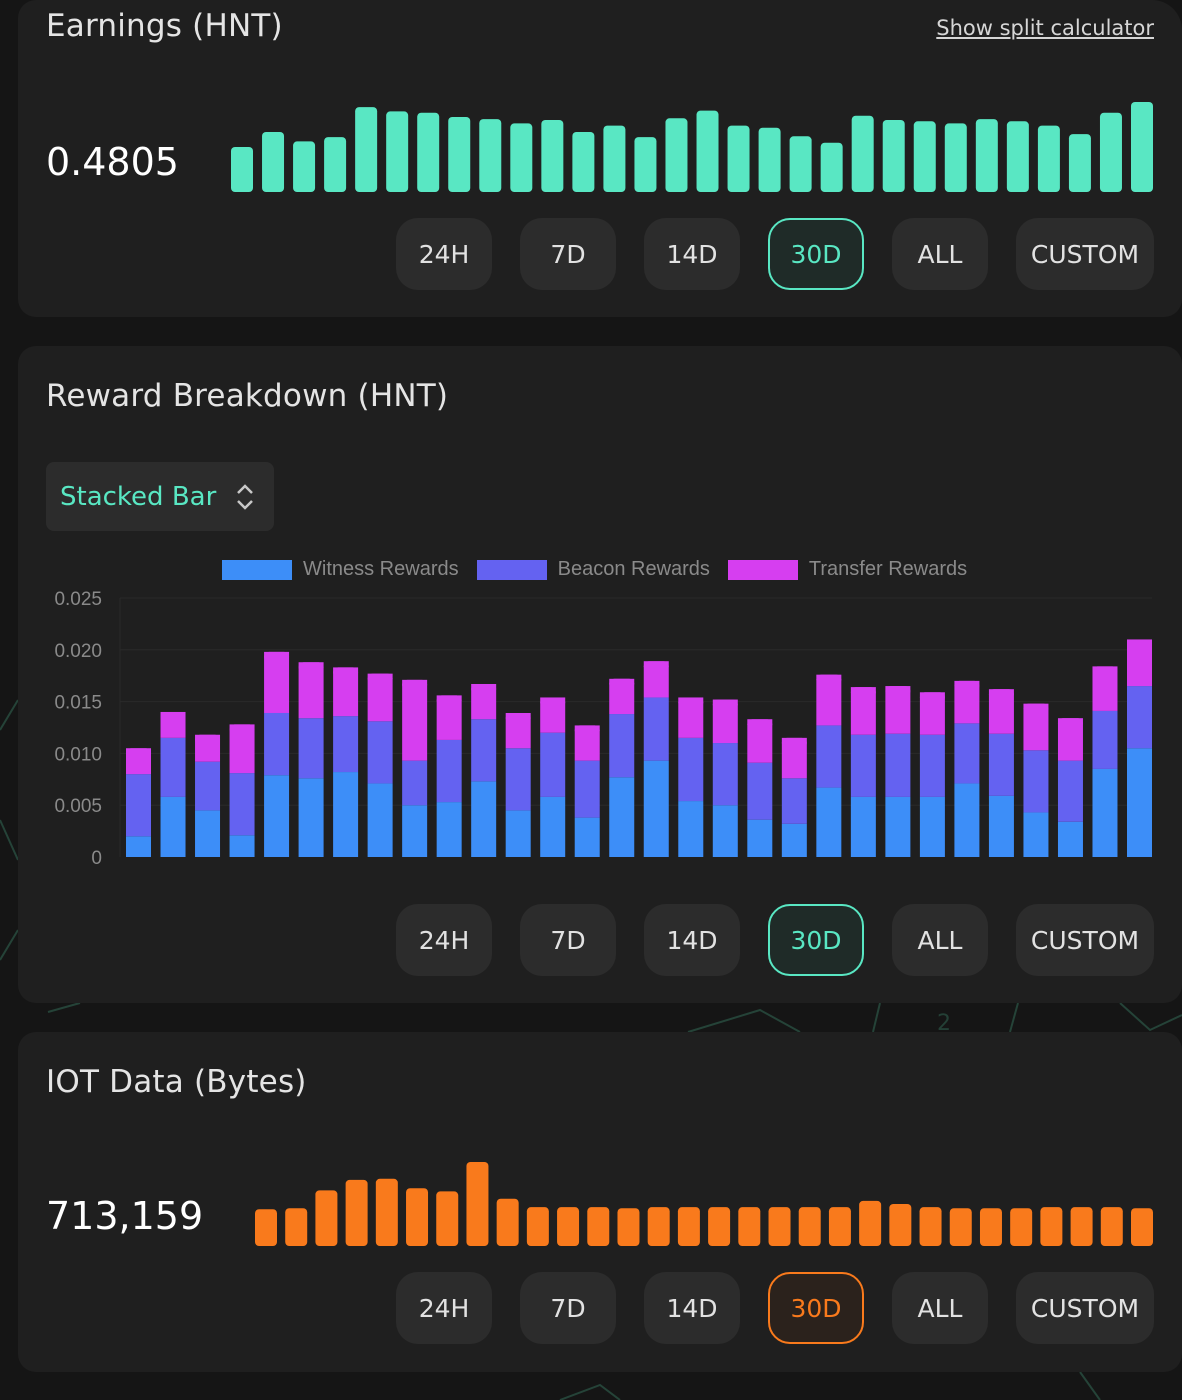 This screenshot has width=1182, height=1400. I want to click on rewards-range-14d-button: 14D, so click(692, 940).